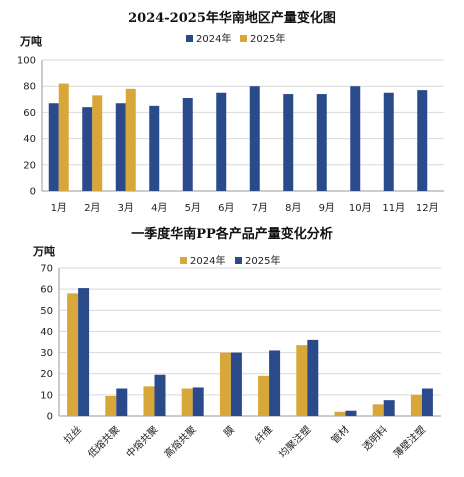 Image resolution: width=464 pixels, height=477 pixels. Describe the element at coordinates (29, 87) in the screenshot. I see `y-tick-label: 80` at that location.